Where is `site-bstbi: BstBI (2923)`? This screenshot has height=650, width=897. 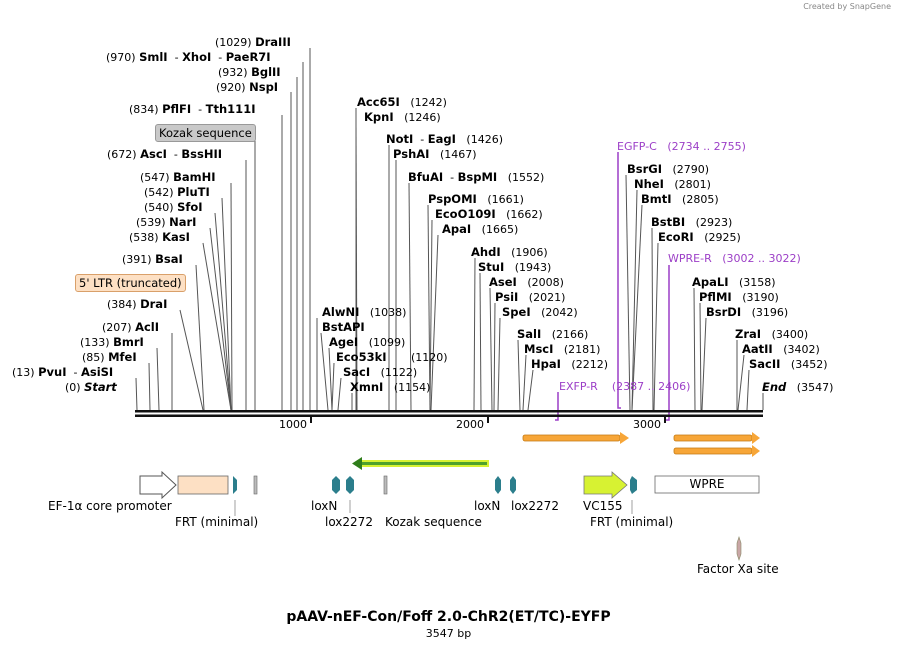 site-bstbi: BstBI (2923) is located at coordinates (692, 222).